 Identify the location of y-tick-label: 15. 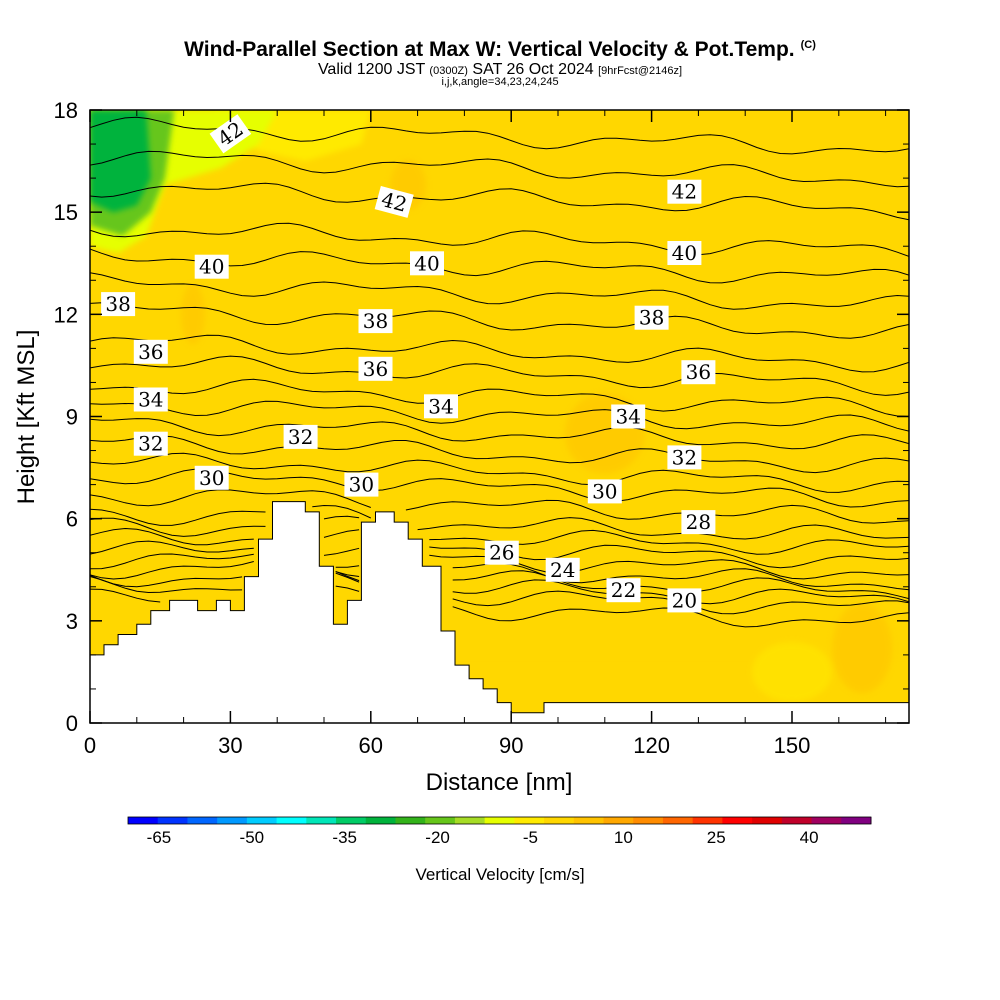
(66, 212).